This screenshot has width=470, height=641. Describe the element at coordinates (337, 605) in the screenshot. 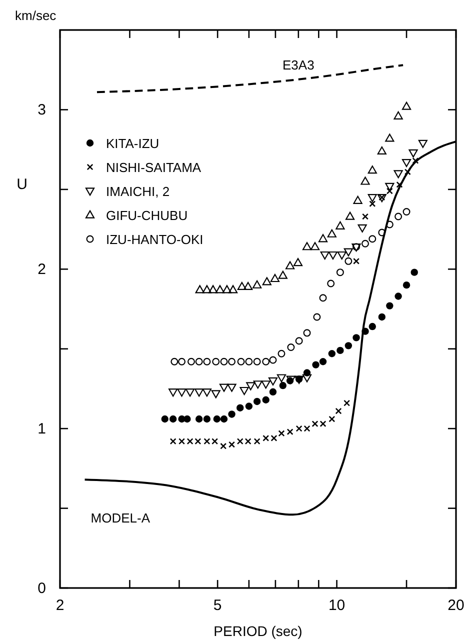

I see `x-tick-label: 10` at that location.